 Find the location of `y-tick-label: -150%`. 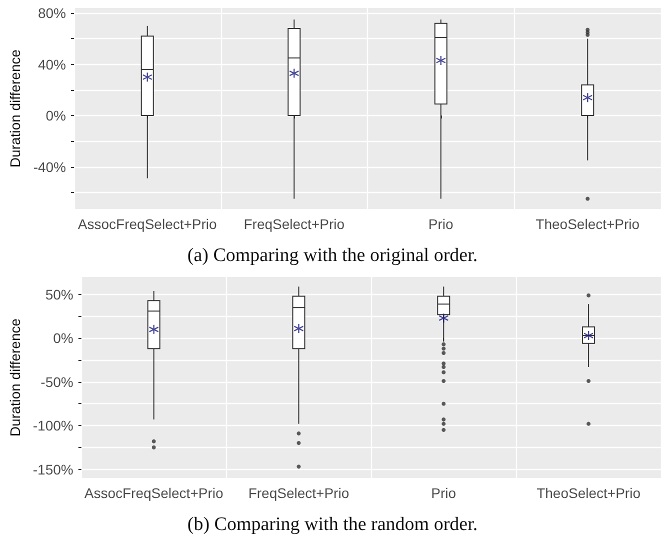

y-tick-label: -150% is located at coordinates (53, 469).